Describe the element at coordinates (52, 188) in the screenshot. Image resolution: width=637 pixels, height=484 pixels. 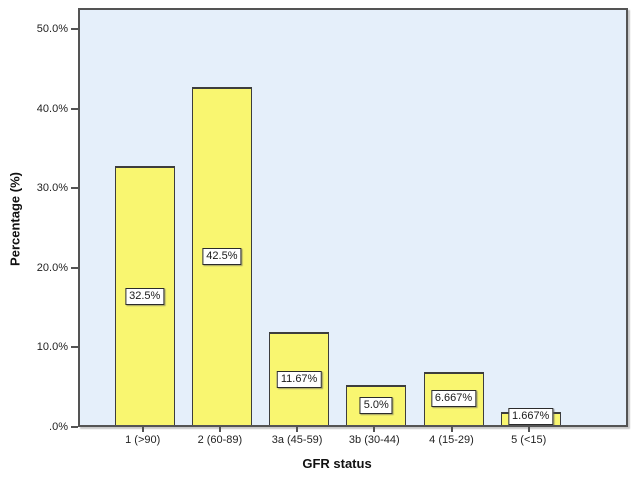
I see `y-axis-tick-label: 30.0%` at that location.